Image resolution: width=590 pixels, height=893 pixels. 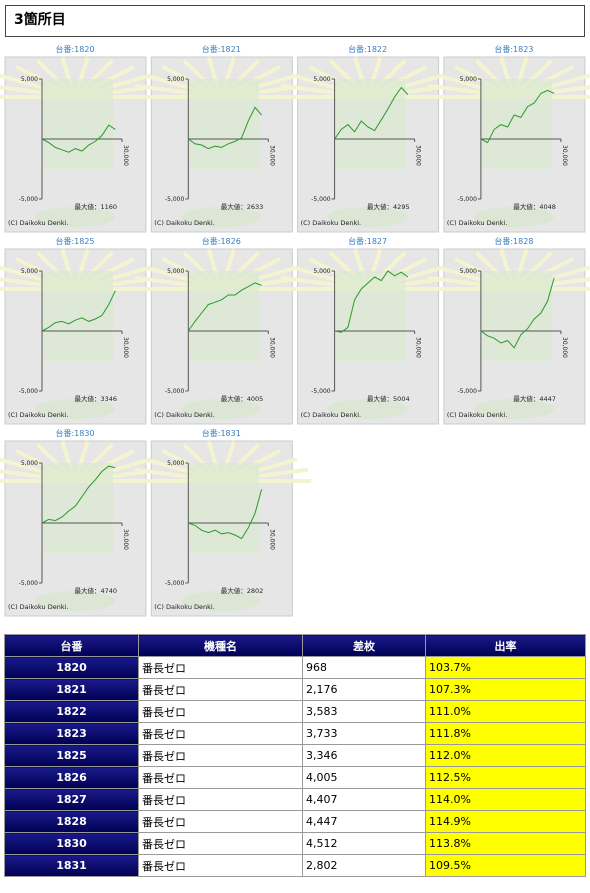 What do you see at coordinates (71, 777) in the screenshot?
I see `machine-number: 1826` at bounding box center [71, 777].